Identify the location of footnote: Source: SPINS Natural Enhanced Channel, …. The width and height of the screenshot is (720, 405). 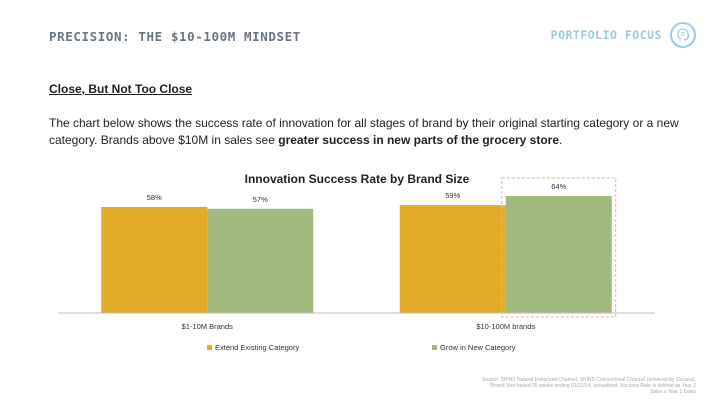
(546, 386).